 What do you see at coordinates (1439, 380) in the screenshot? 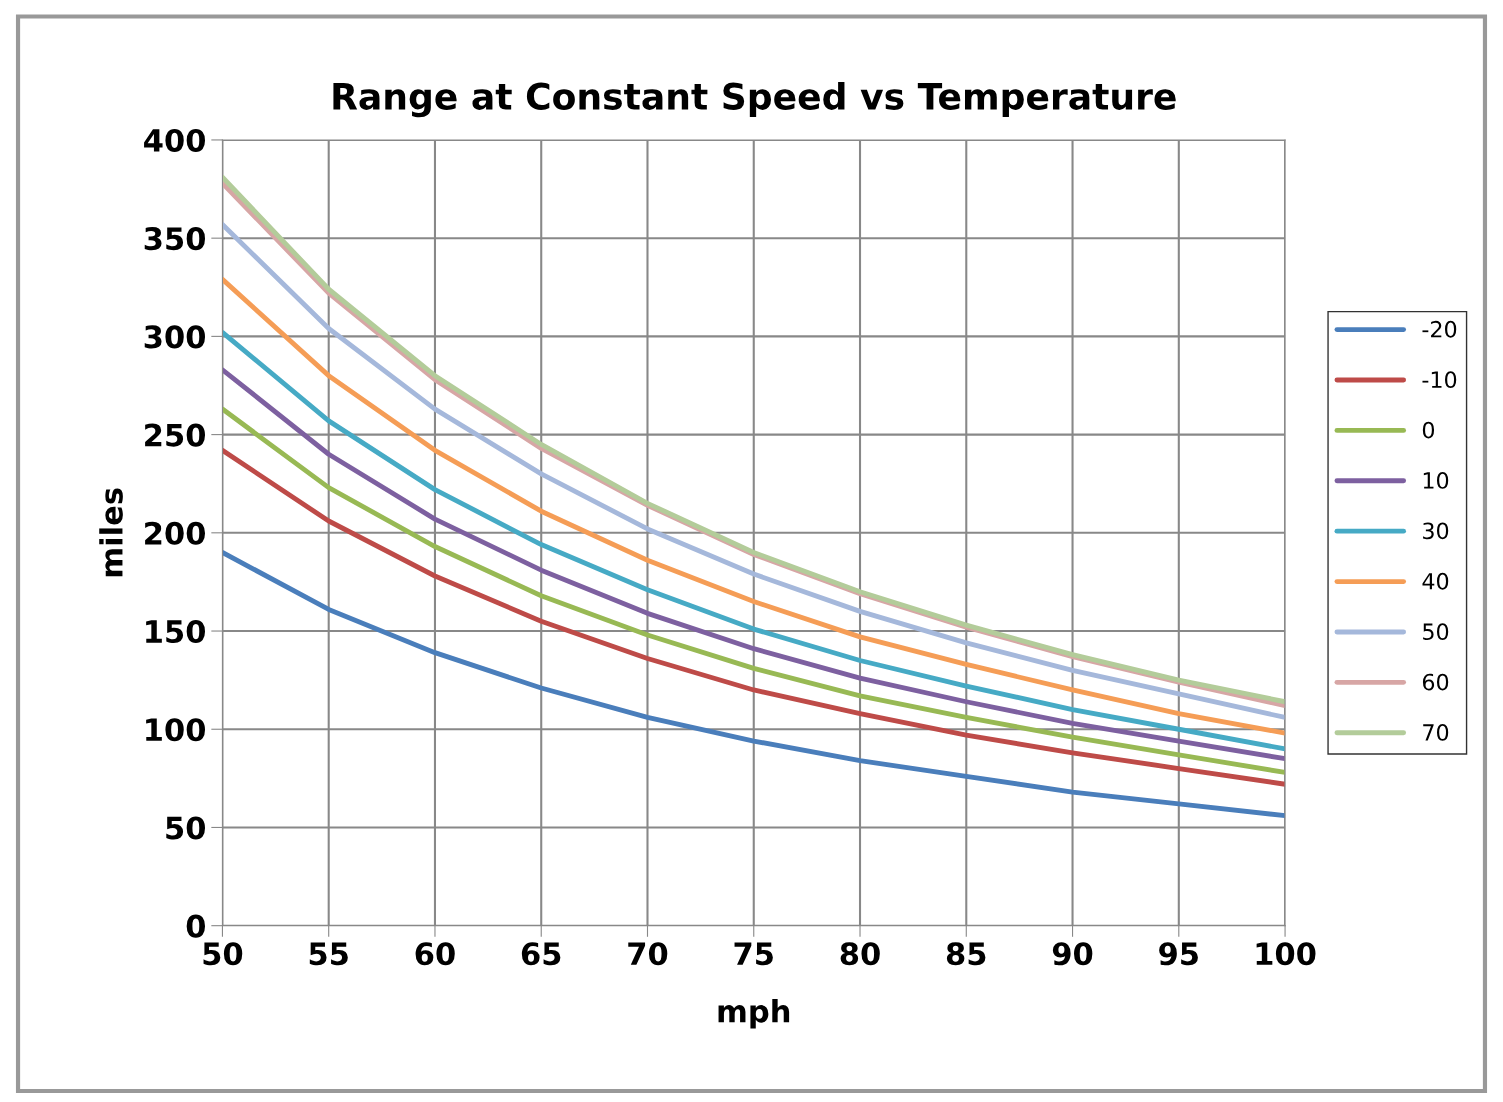
I see `legend-label: -10` at bounding box center [1439, 380].